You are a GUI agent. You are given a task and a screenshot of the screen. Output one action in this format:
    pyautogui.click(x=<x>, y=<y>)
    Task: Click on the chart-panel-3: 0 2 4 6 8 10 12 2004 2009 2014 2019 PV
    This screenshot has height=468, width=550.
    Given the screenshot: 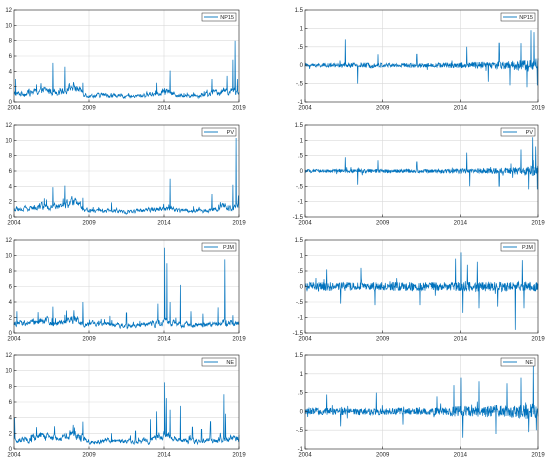 What is the action you would take?
    pyautogui.click(x=125, y=175)
    